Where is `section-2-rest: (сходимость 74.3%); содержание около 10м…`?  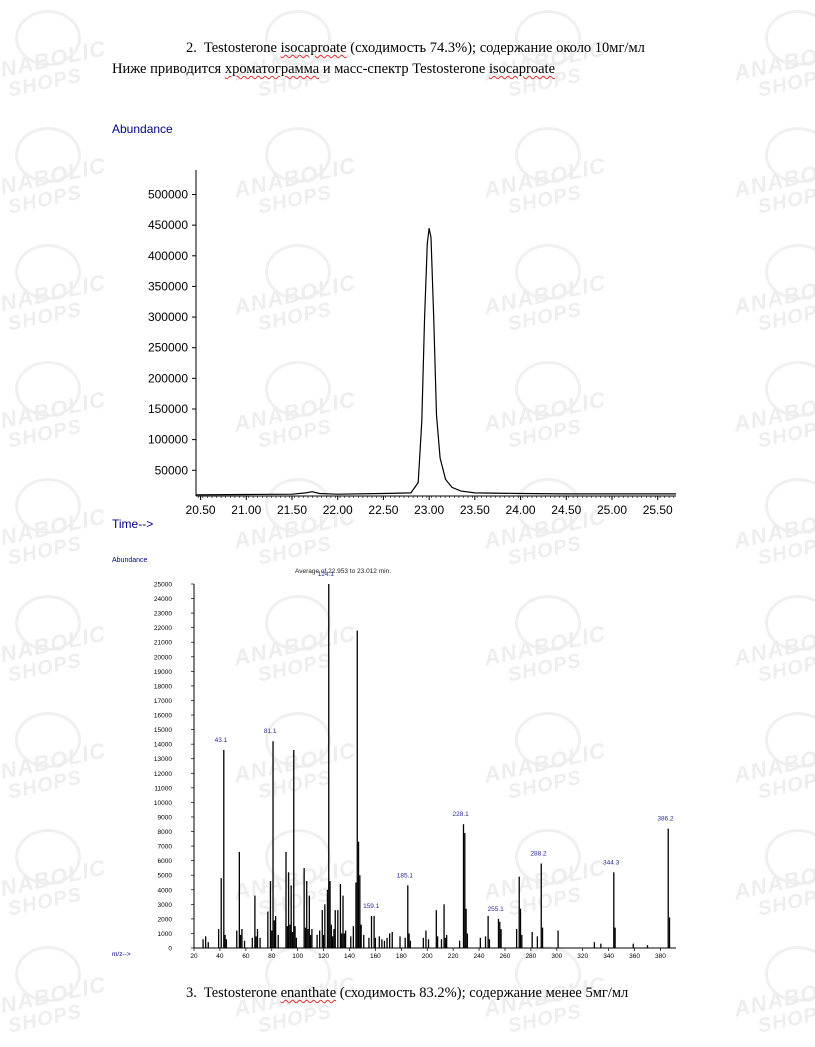 section-2-rest: (сходимость 74.3%); содержание около 10м… is located at coordinates (497, 48).